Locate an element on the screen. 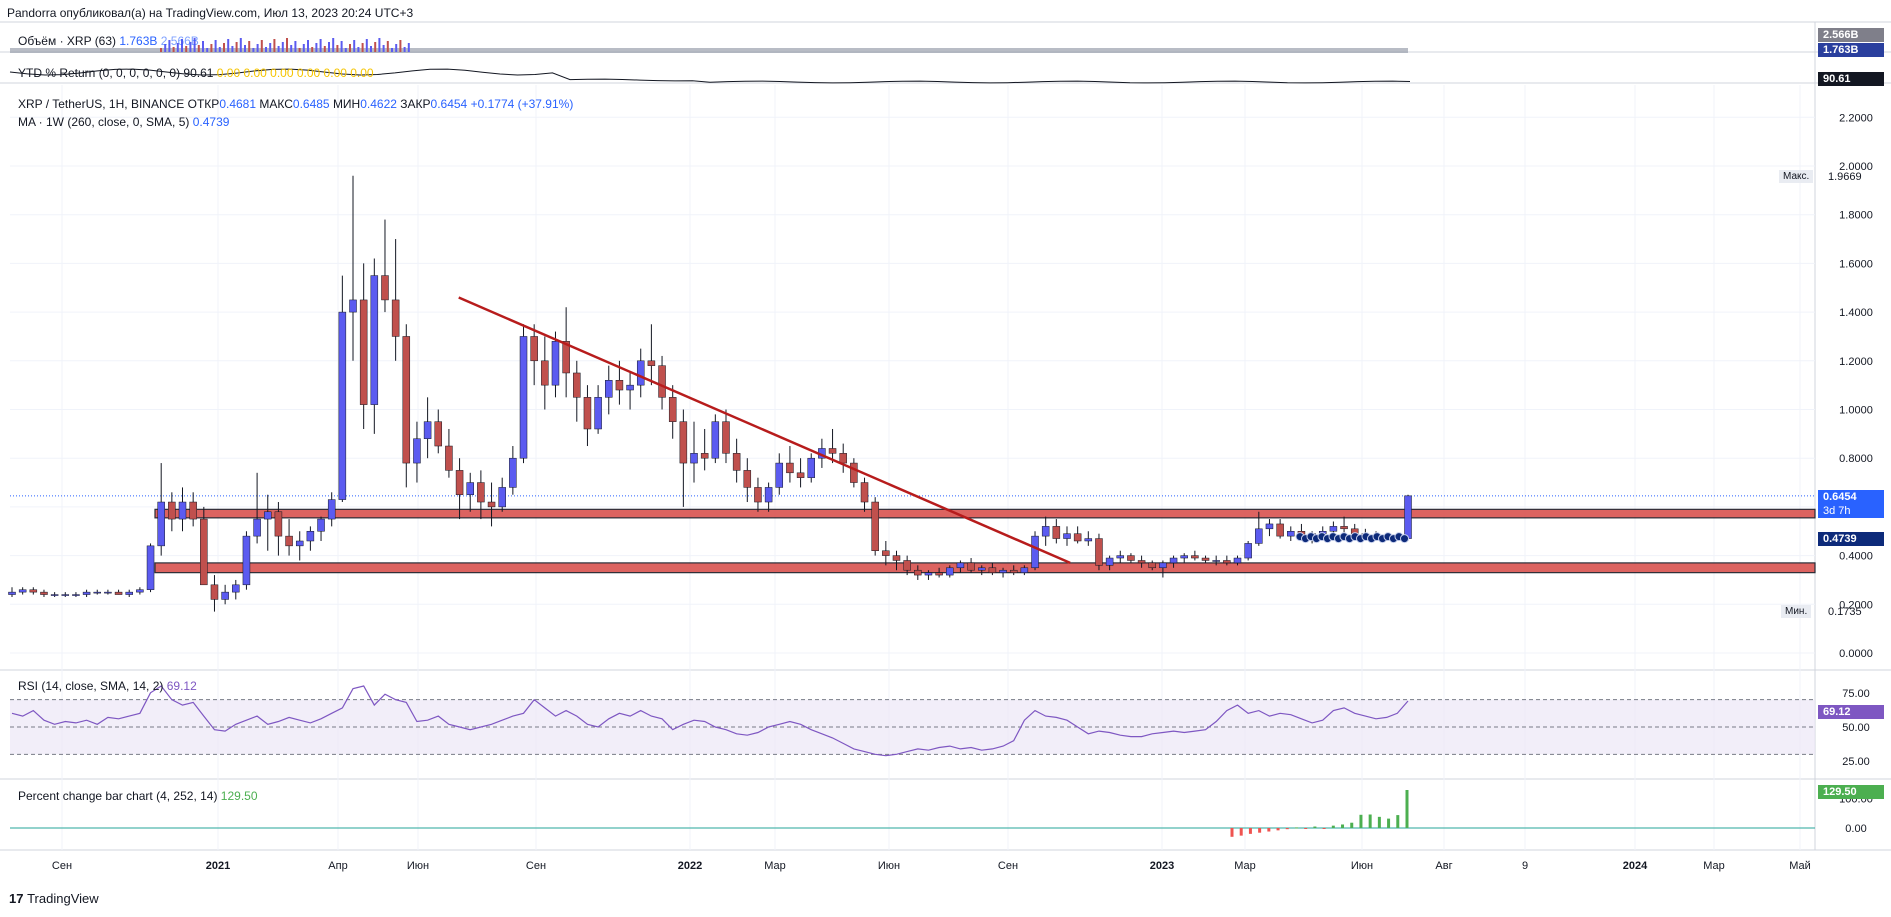  volume-legend: Объём · XRP (63) 1.763B 2.566B is located at coordinates (108, 41).